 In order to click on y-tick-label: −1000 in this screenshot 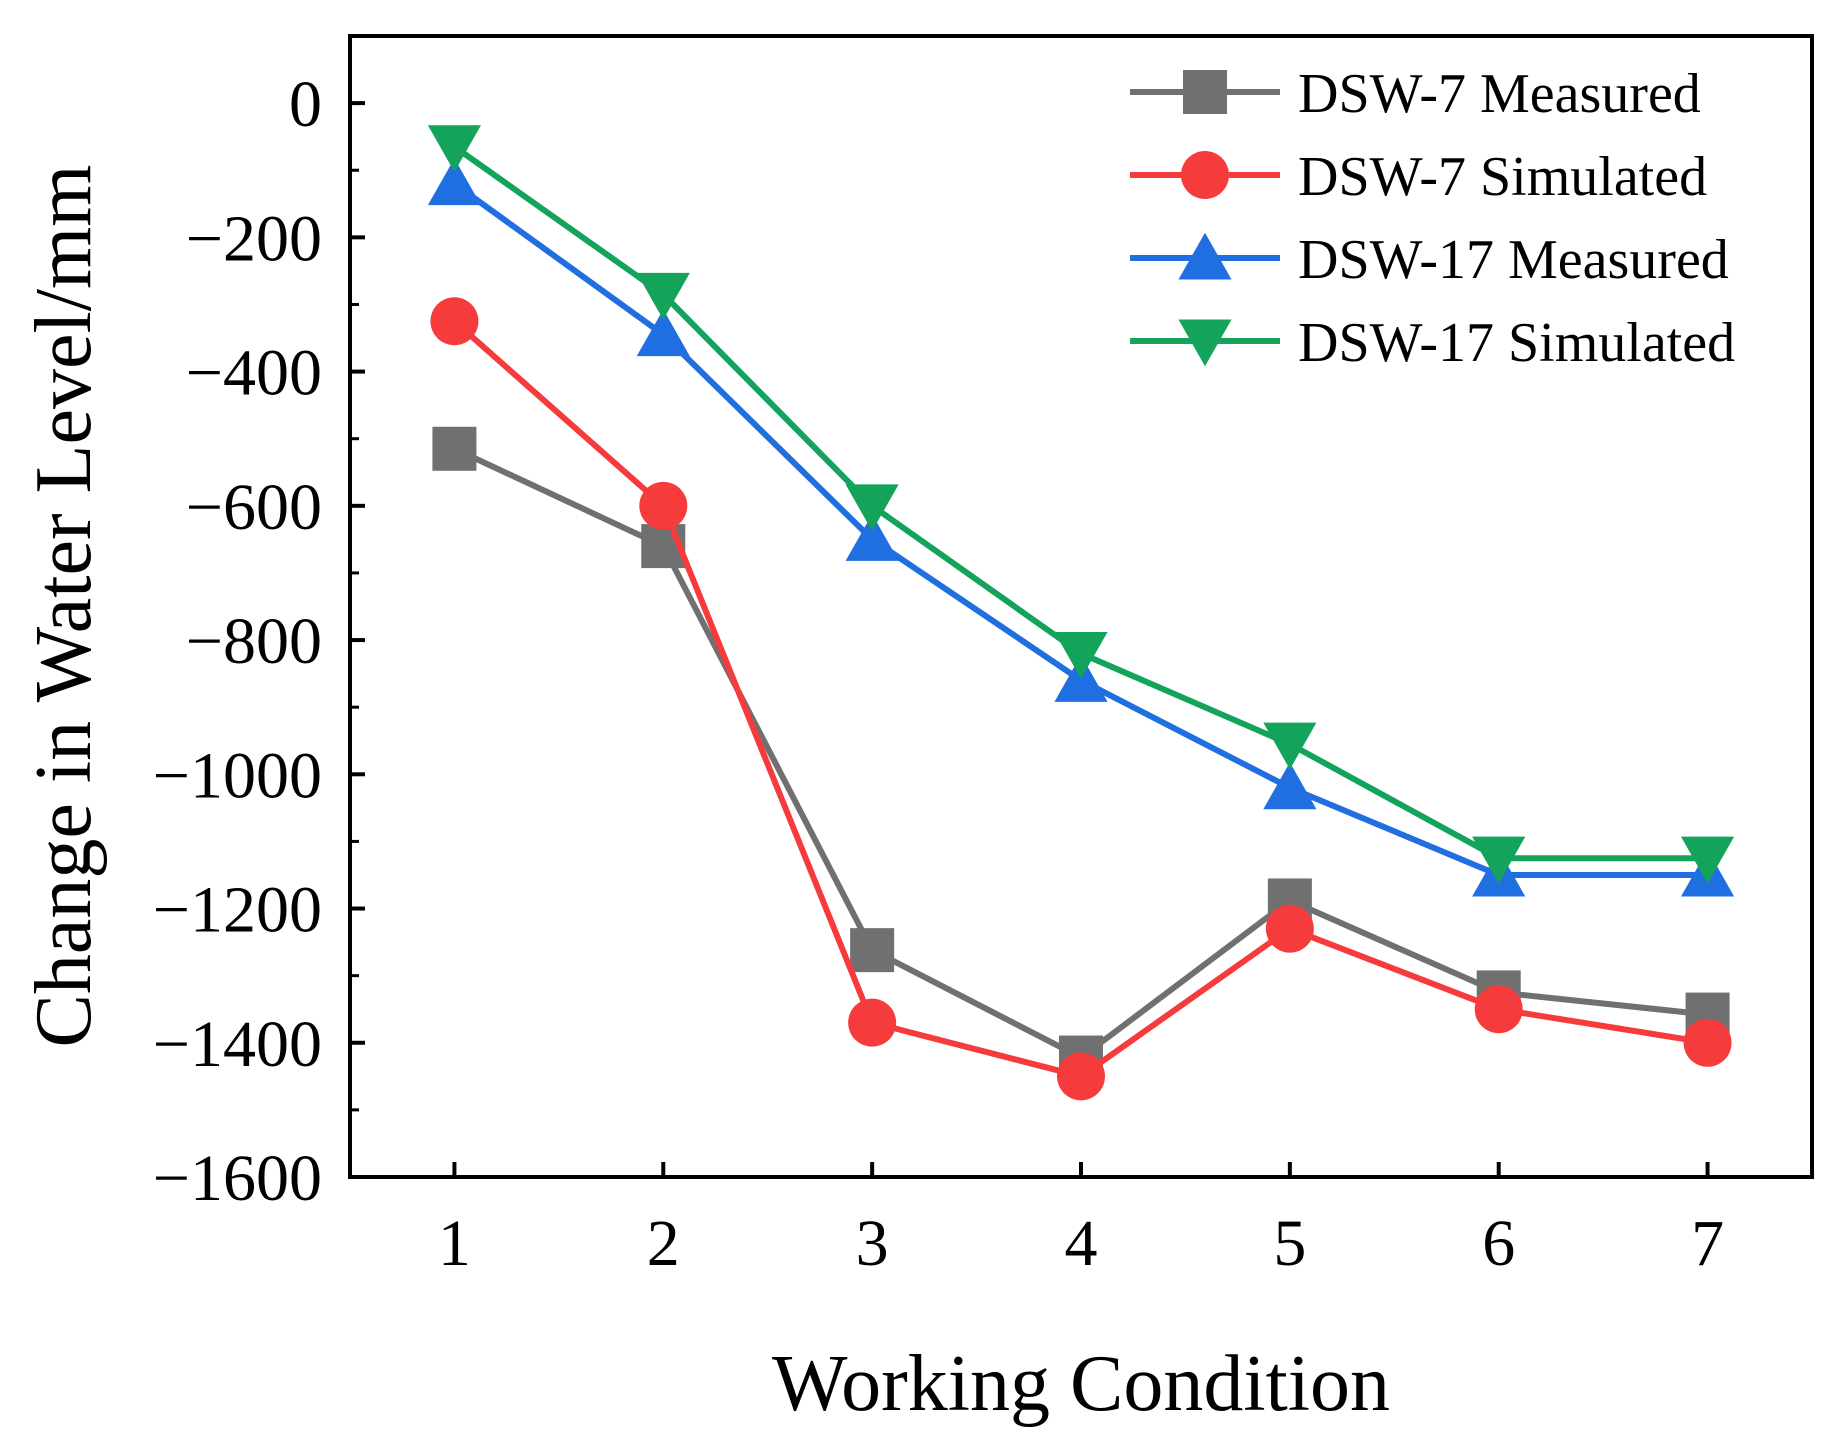, I will do `click(237, 775)`.